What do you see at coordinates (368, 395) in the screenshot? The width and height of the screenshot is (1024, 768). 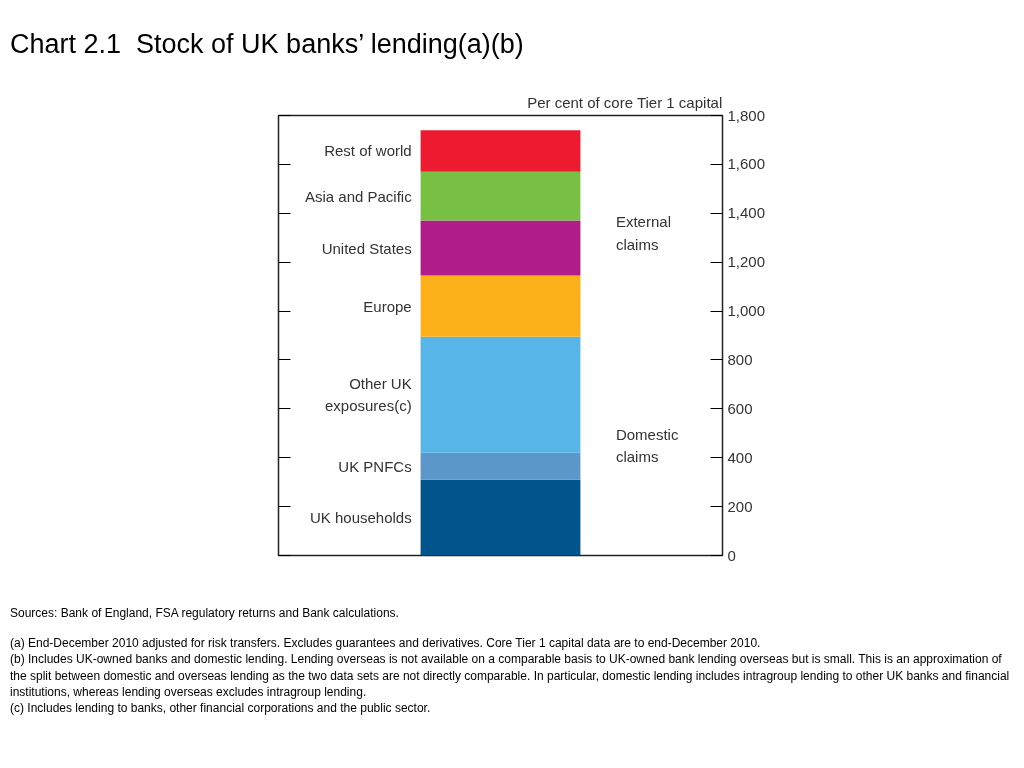 I see `series-label: Other UK exposures(c)` at bounding box center [368, 395].